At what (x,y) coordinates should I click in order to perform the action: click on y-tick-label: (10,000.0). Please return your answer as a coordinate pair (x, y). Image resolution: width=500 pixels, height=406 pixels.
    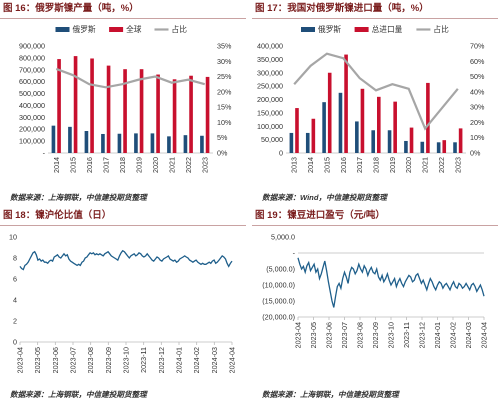
    Looking at the image, I should click on (278, 285).